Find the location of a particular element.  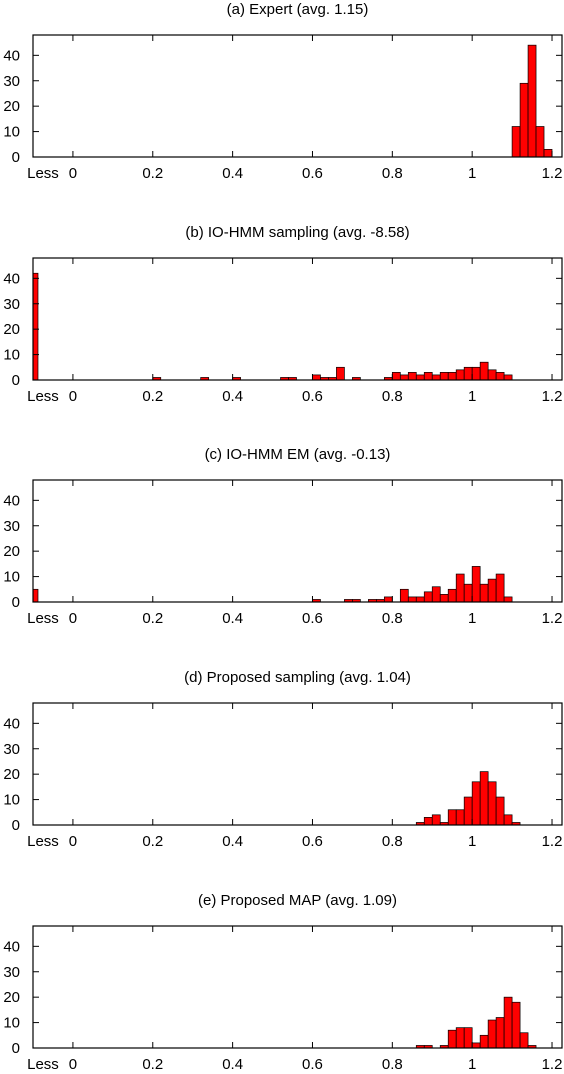

panel-title: (b) IO-HMM sampling (avg. -8.58) is located at coordinates (297, 232).